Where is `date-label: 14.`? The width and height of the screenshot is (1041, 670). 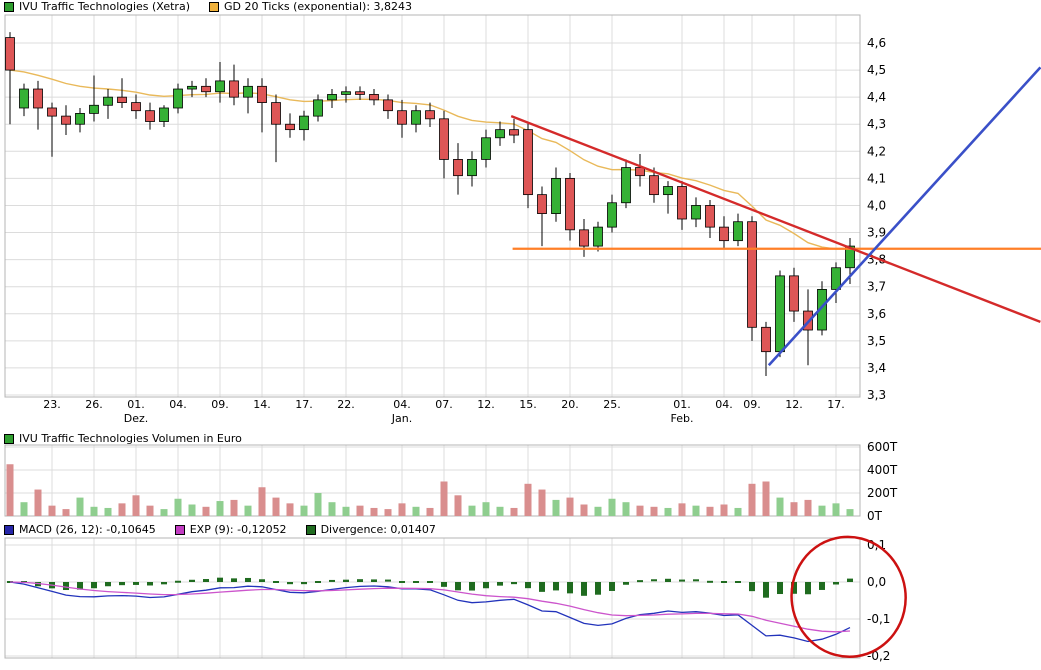
date-label: 14. is located at coordinates (262, 404).